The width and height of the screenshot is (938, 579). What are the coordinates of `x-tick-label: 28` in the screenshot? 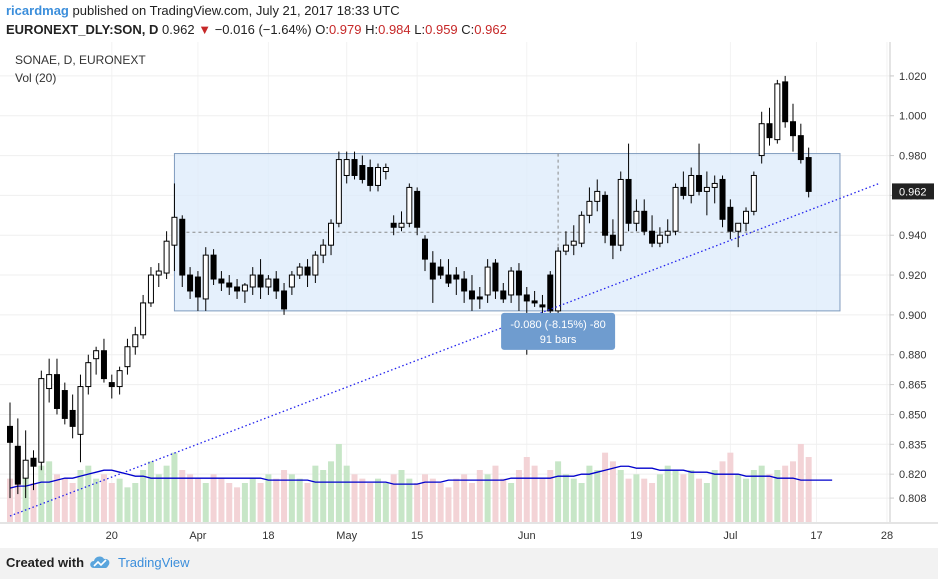 It's located at (887, 536).